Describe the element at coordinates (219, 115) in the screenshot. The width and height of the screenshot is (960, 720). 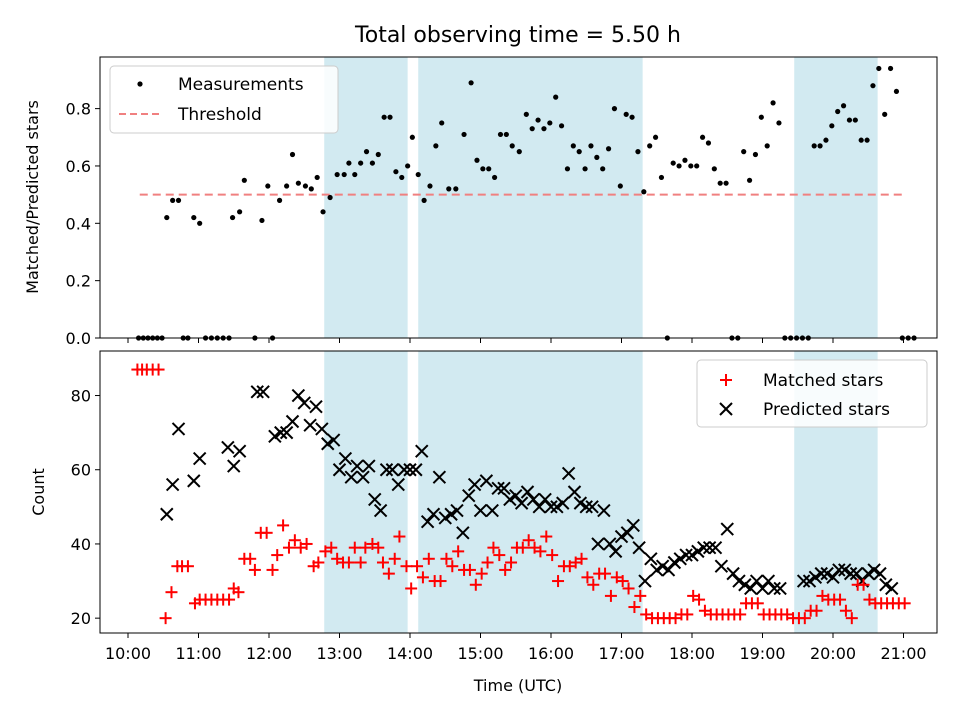
I see `legend-threshold-label: Threshold` at that location.